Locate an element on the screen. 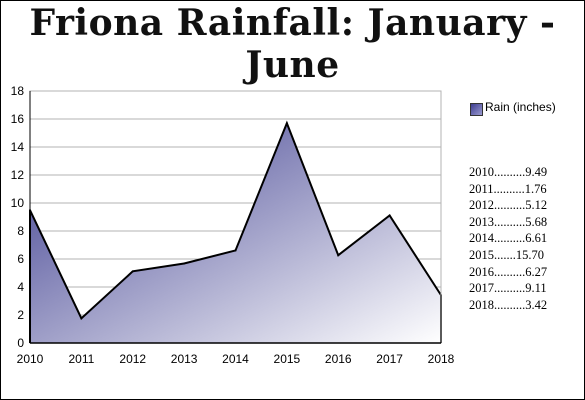  data-list-item: 2010..........9.49 is located at coordinates (508, 172).